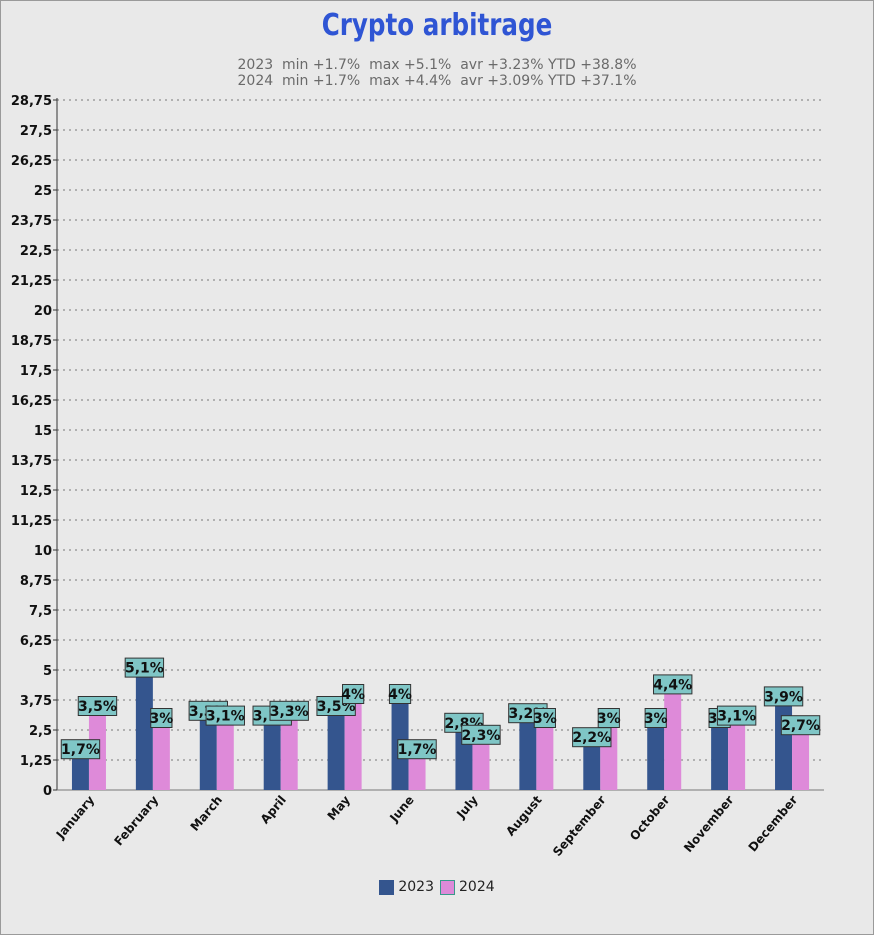 The image size is (874, 935). What do you see at coordinates (75, 817) in the screenshot?
I see `x-tick-label: January` at bounding box center [75, 817].